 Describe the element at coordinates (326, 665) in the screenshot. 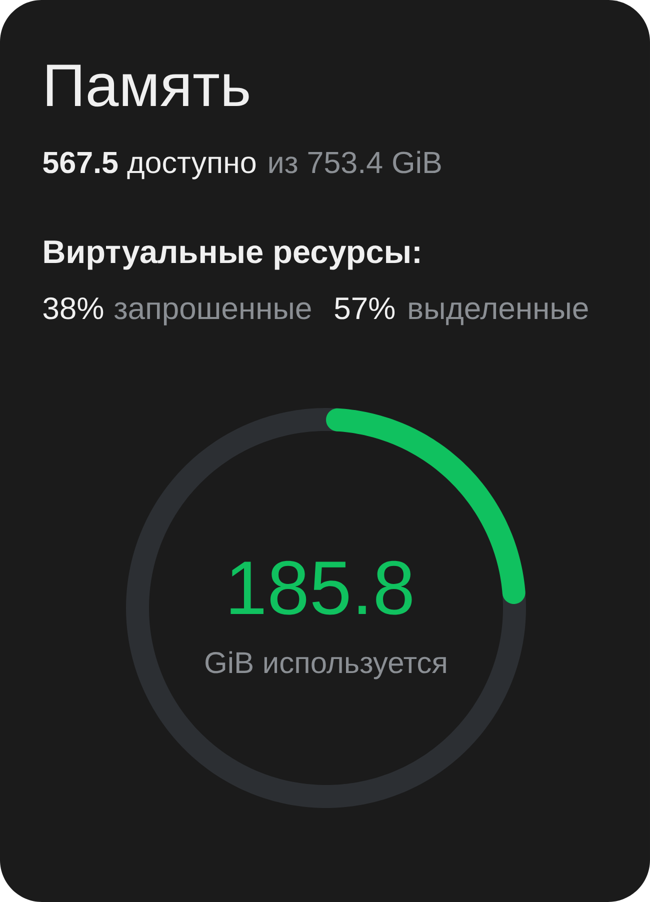

I see `text: GiB используется` at that location.